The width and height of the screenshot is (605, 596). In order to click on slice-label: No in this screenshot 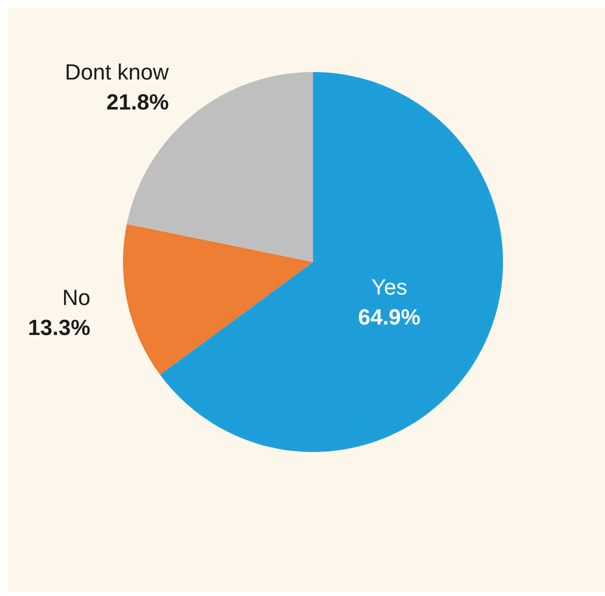, I will do `click(76, 297)`.